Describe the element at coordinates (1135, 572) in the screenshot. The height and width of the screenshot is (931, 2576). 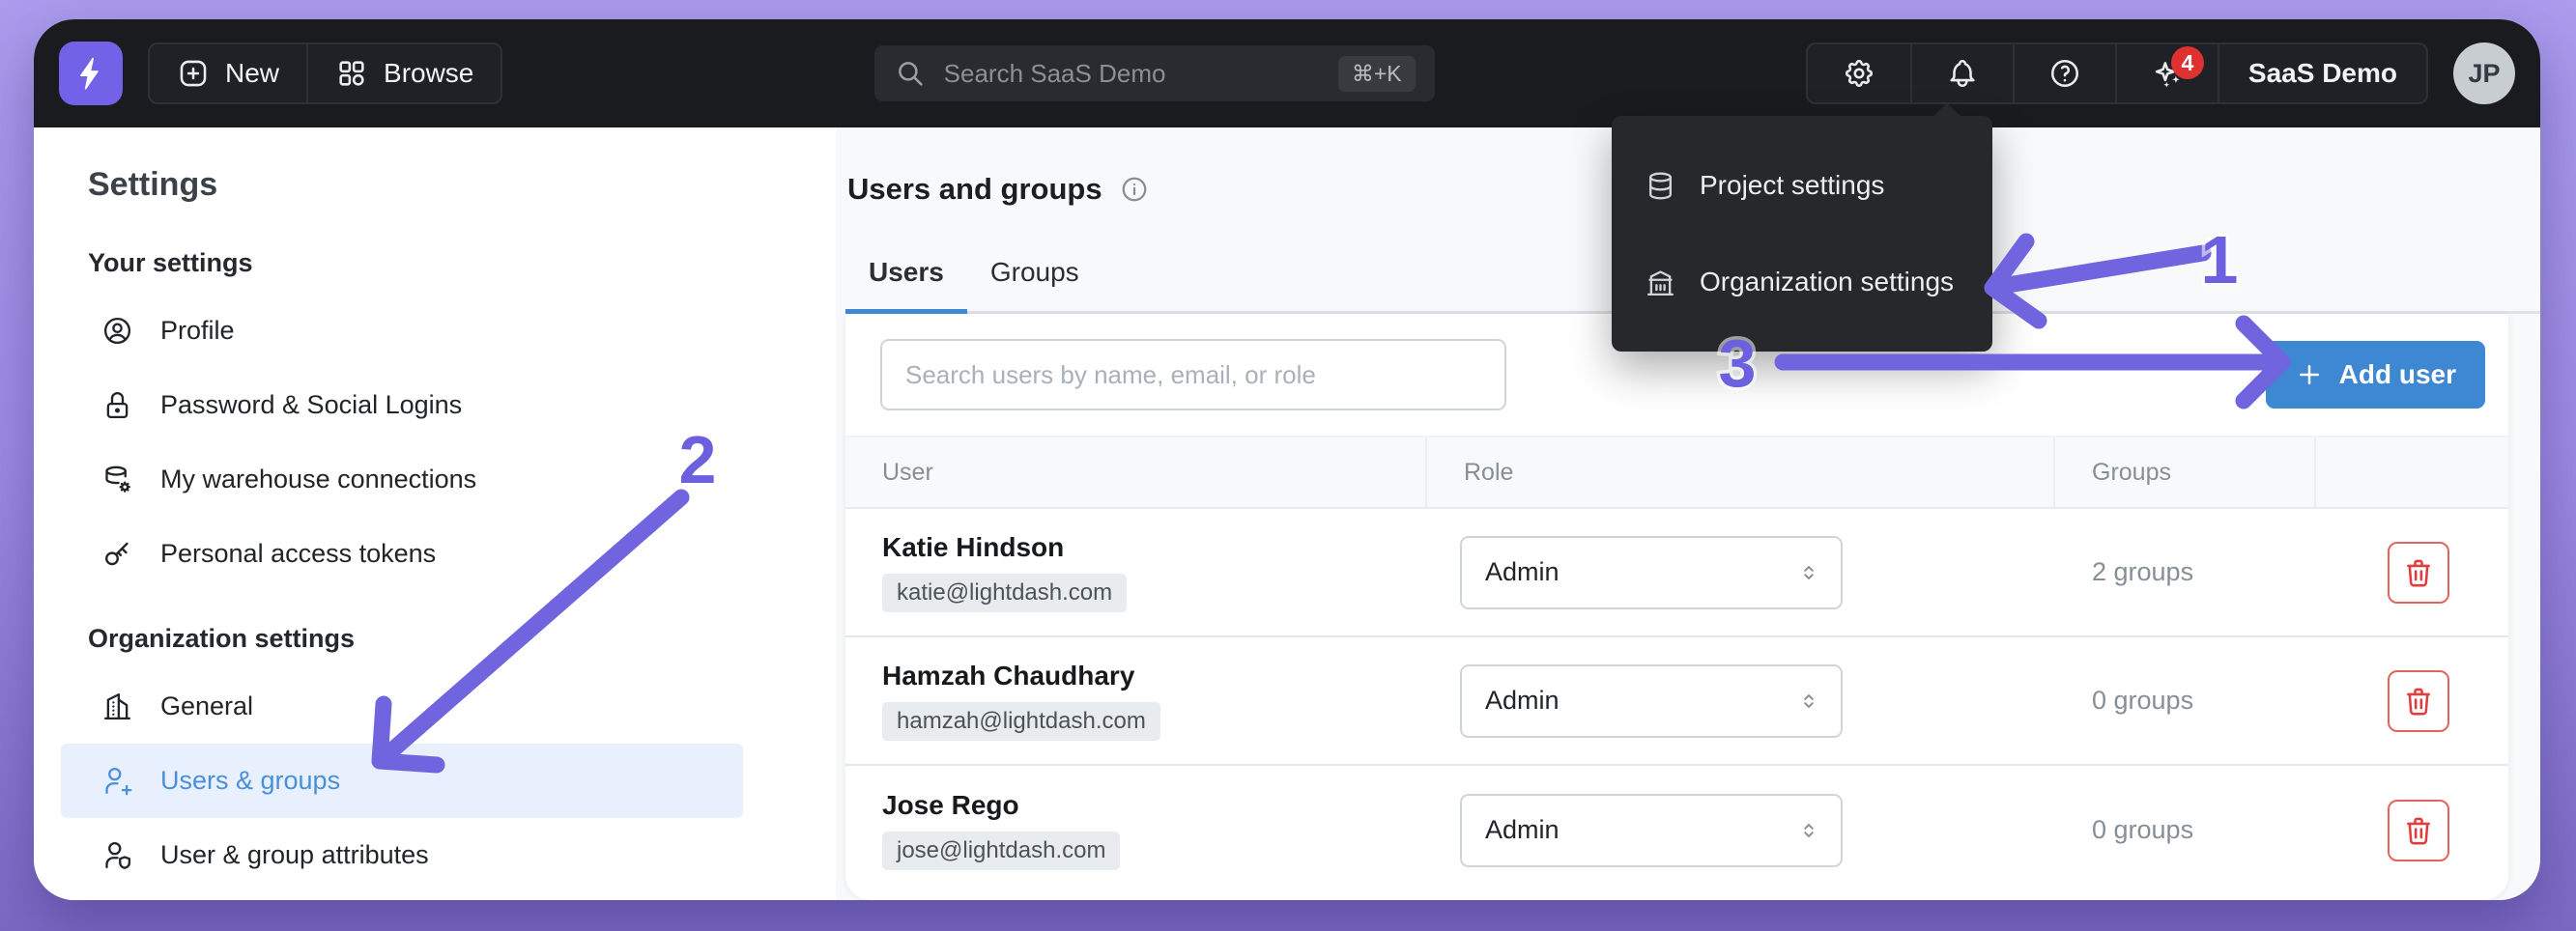
I see `user-cell: Katie Hindson katie@lightdash.com` at that location.